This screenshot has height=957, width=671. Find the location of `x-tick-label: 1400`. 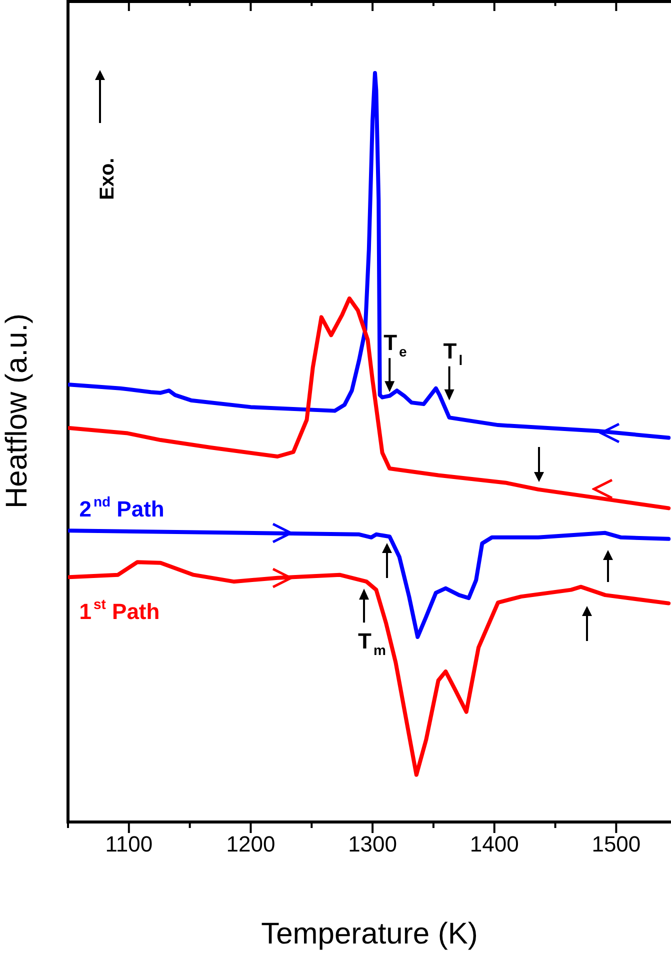

x-tick-label: 1400 is located at coordinates (494, 843).